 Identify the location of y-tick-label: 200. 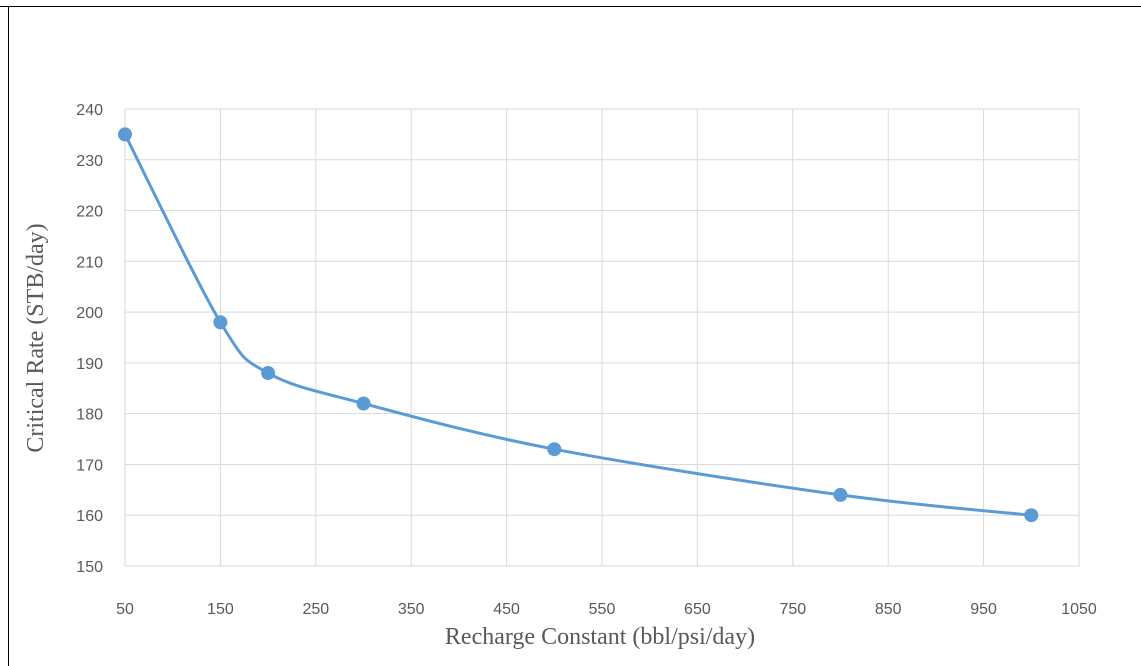
(89, 313).